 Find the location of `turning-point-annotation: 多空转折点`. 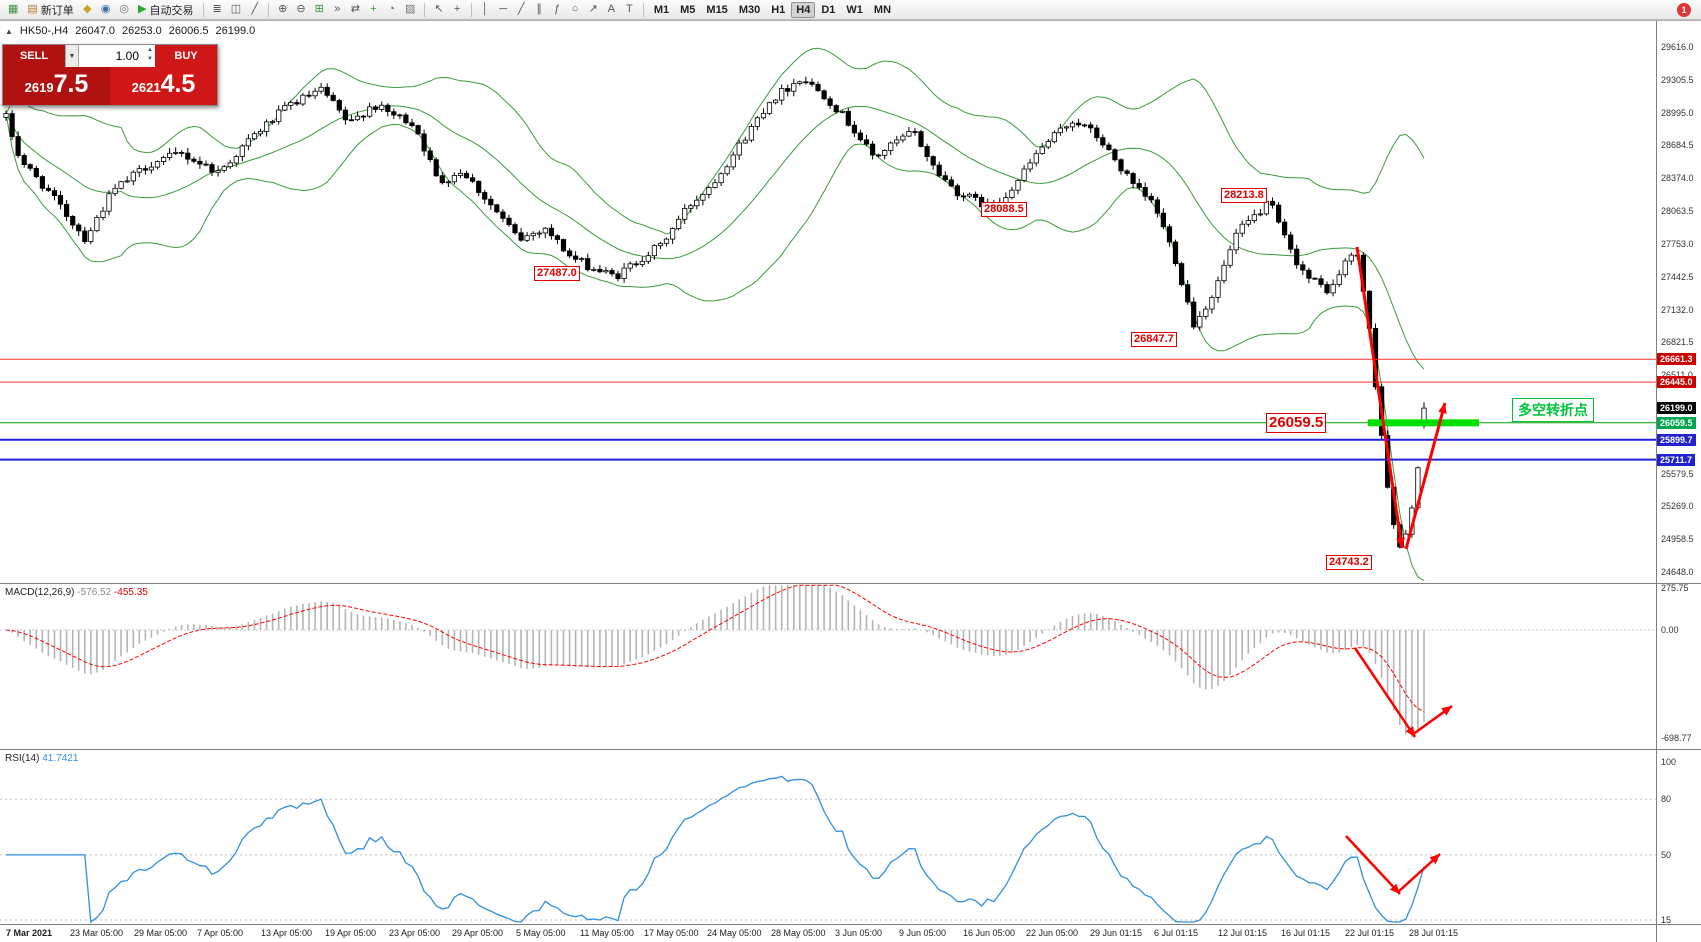

turning-point-annotation: 多空转折点 is located at coordinates (1553, 410).